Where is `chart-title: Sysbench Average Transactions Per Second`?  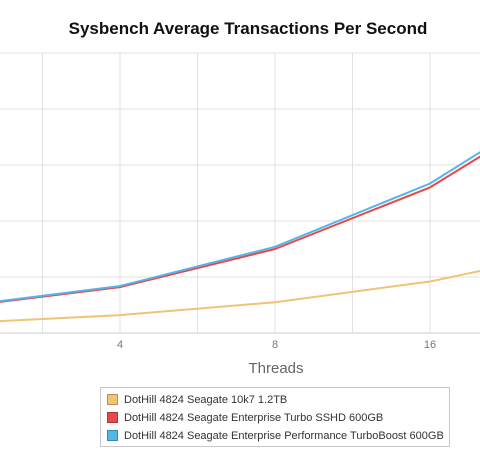
chart-title: Sysbench Average Transactions Per Second is located at coordinates (248, 28).